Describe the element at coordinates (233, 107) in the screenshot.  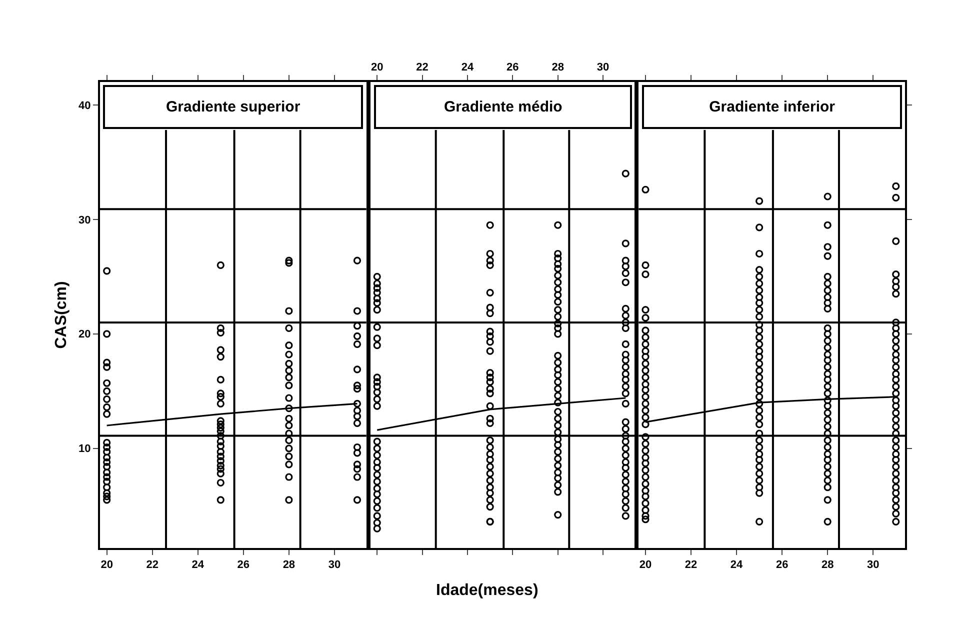
I see `text: Gradiente superior` at that location.